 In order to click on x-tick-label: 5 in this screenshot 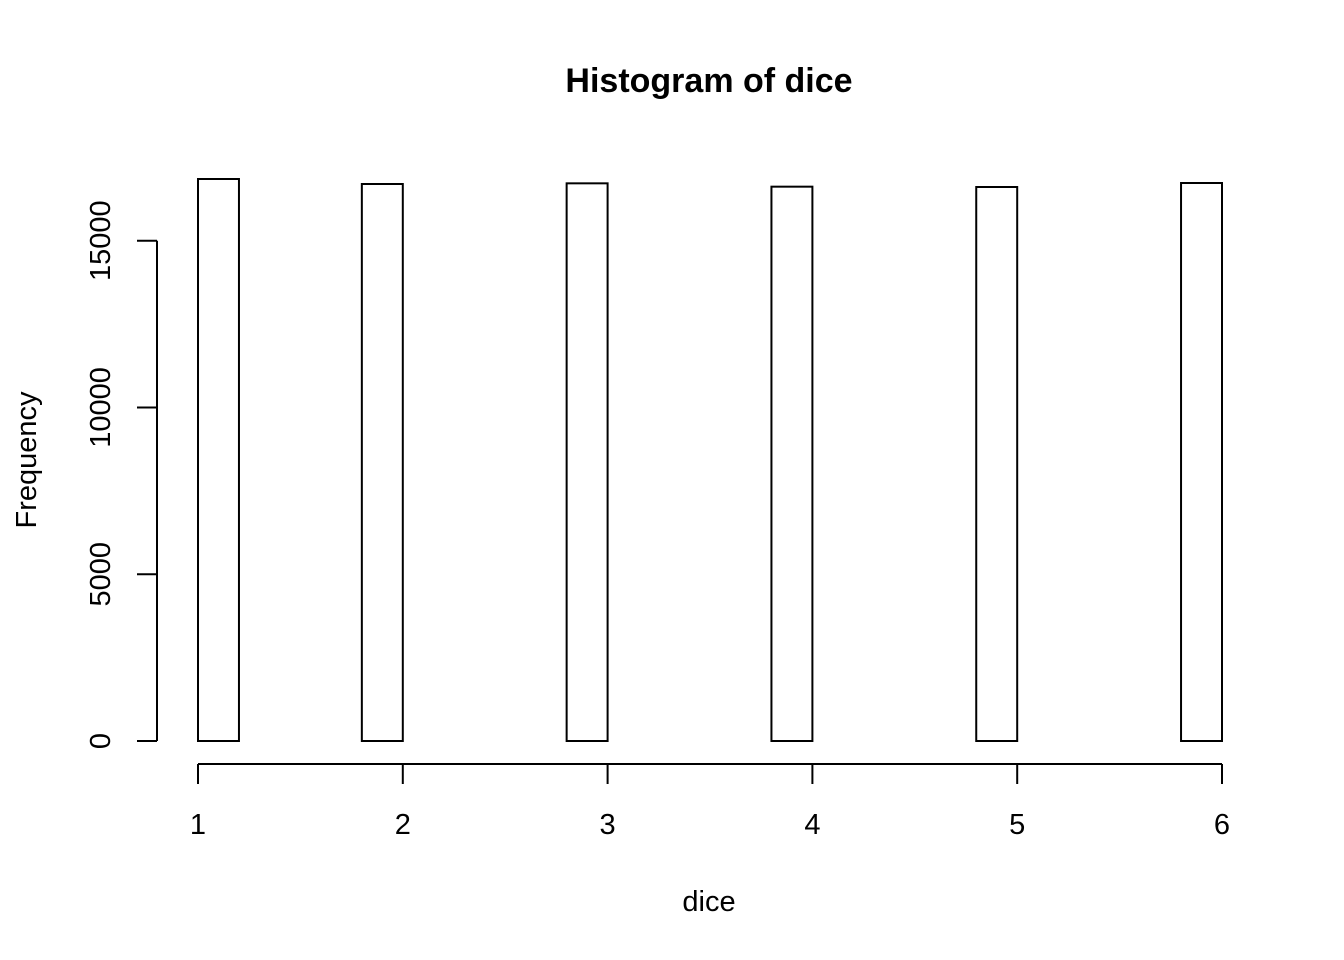, I will do `click(1017, 825)`.